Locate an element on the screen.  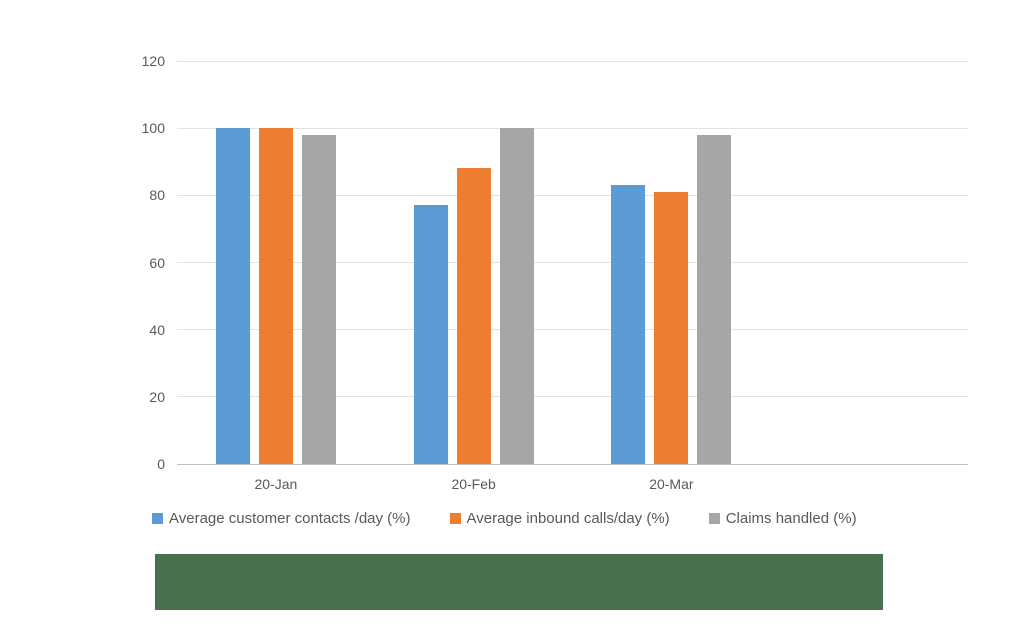
legend-label: Average customer contacts /day (%) is located at coordinates (290, 518).